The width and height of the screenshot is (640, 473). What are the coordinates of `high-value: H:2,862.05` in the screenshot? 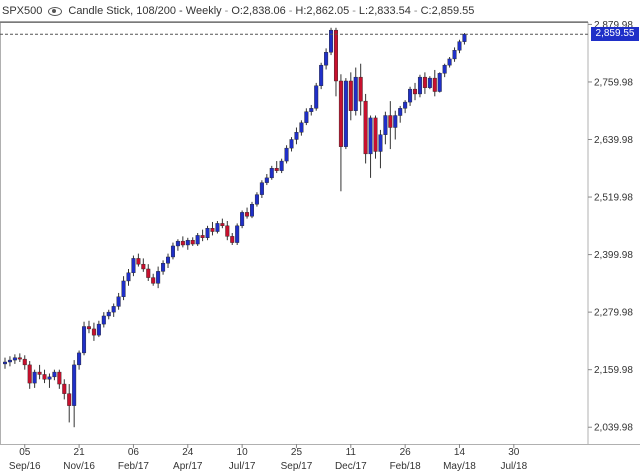 It's located at (322, 11).